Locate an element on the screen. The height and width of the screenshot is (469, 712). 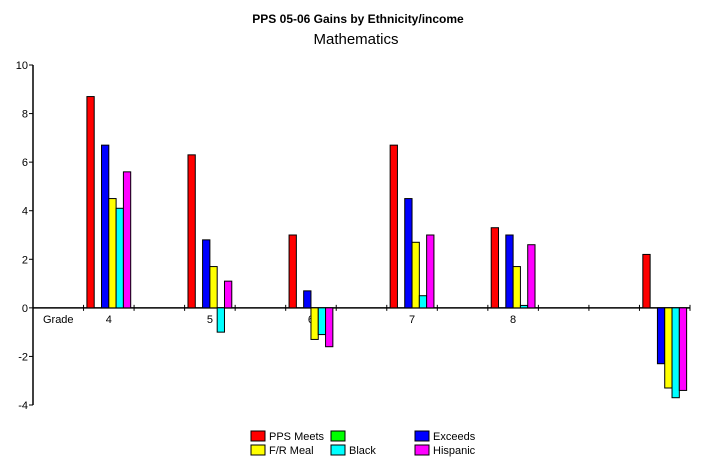
x-tick-label: Grade is located at coordinates (58, 320).